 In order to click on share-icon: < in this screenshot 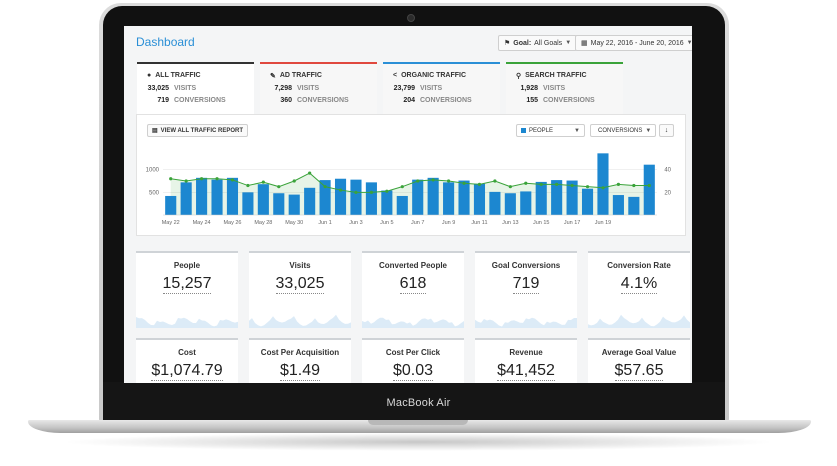, I will do `click(395, 75)`.